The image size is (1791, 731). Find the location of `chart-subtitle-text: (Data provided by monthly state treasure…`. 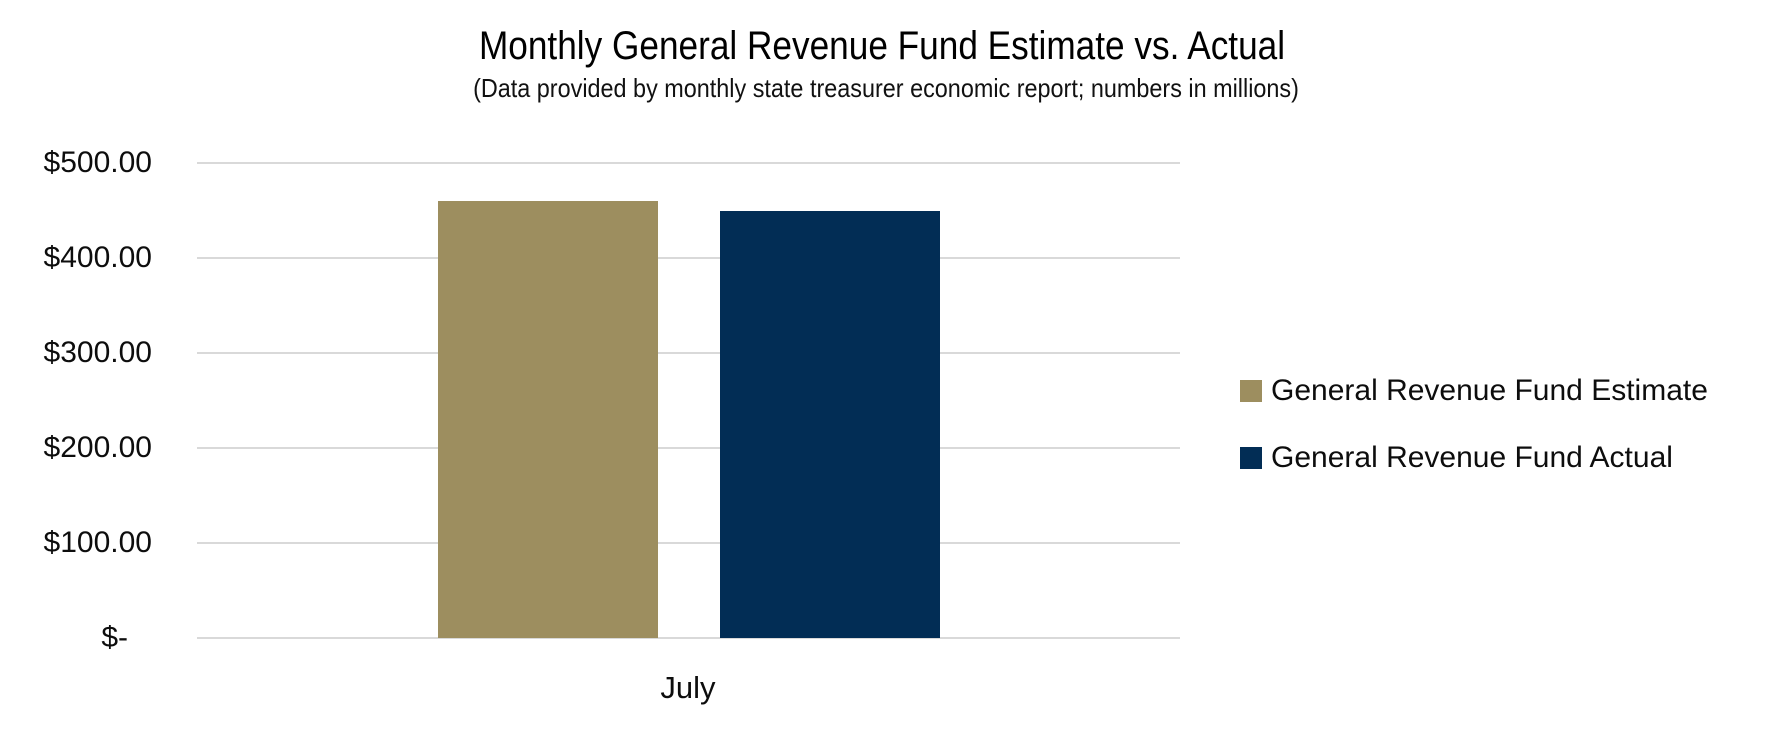

chart-subtitle-text: (Data provided by monthly state treasure… is located at coordinates (886, 88).